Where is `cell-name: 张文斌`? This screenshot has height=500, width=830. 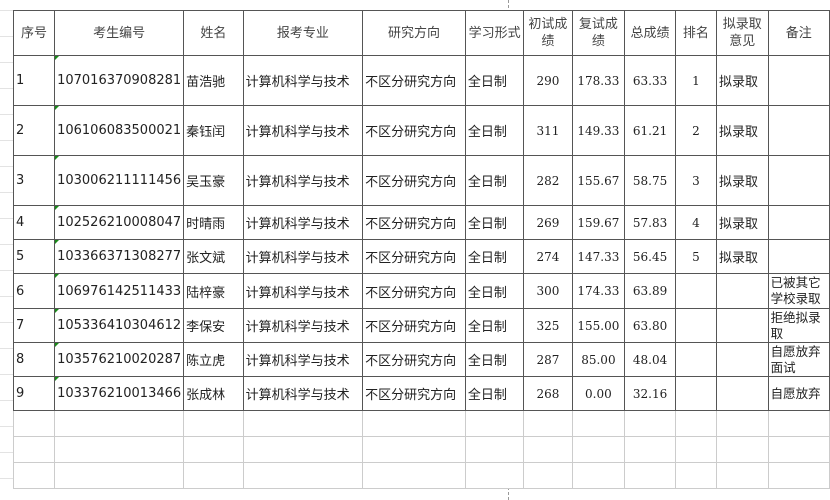
cell-name: 张文斌 is located at coordinates (213, 256).